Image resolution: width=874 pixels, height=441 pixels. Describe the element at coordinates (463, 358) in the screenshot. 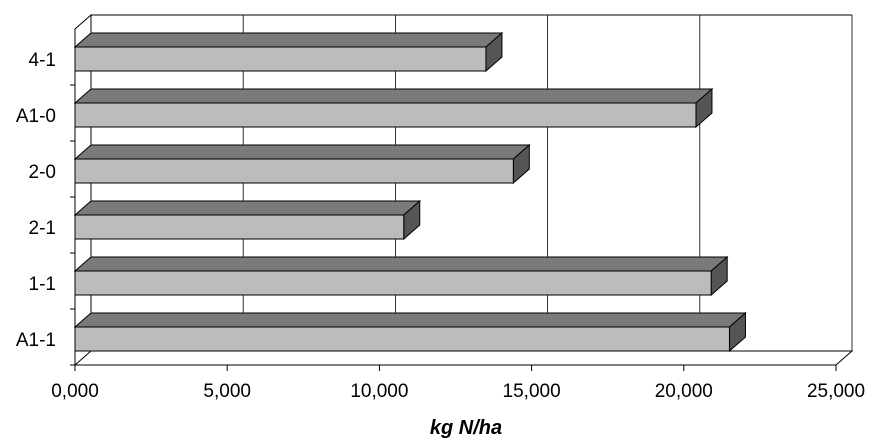

I see `floor` at that location.